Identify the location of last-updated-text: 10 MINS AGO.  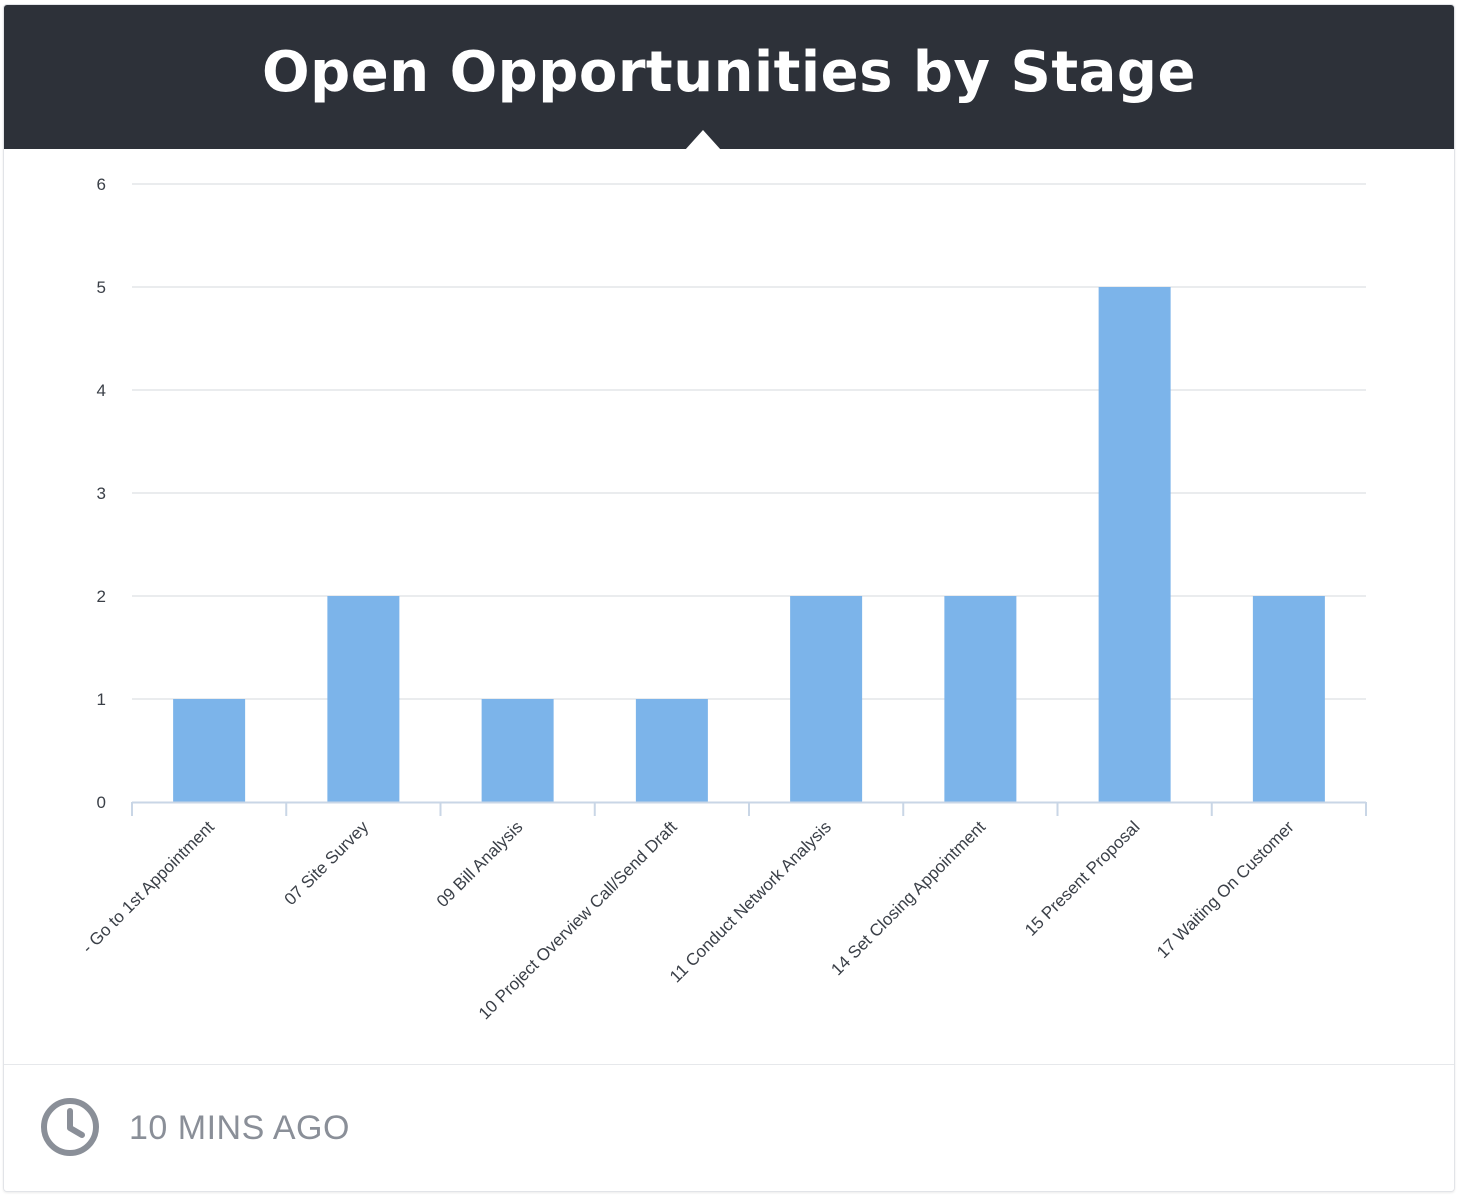
(239, 1128).